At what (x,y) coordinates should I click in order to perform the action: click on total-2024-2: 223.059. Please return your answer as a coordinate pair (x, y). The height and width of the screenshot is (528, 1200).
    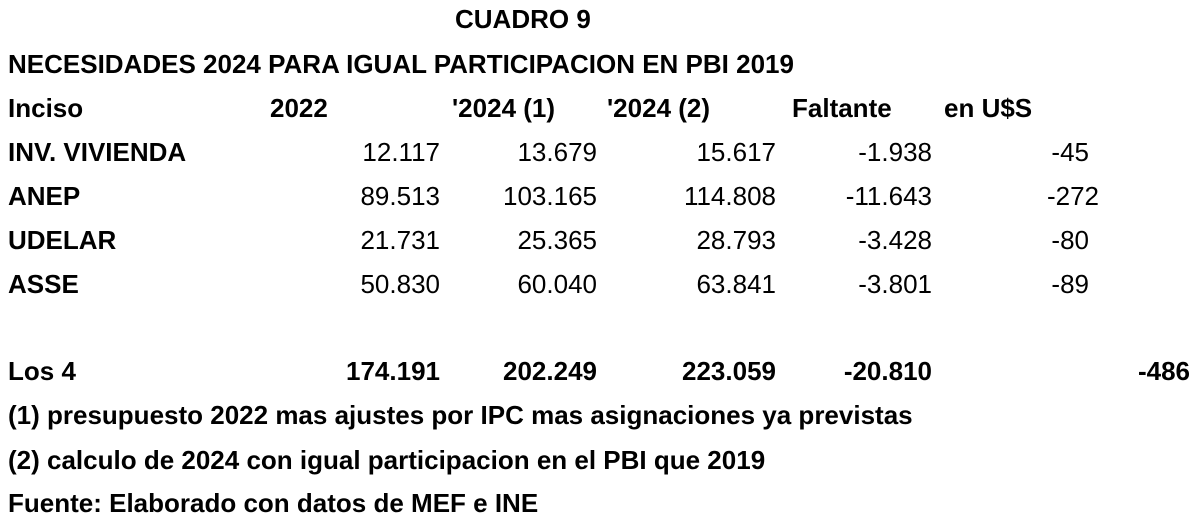
    Looking at the image, I should click on (729, 371).